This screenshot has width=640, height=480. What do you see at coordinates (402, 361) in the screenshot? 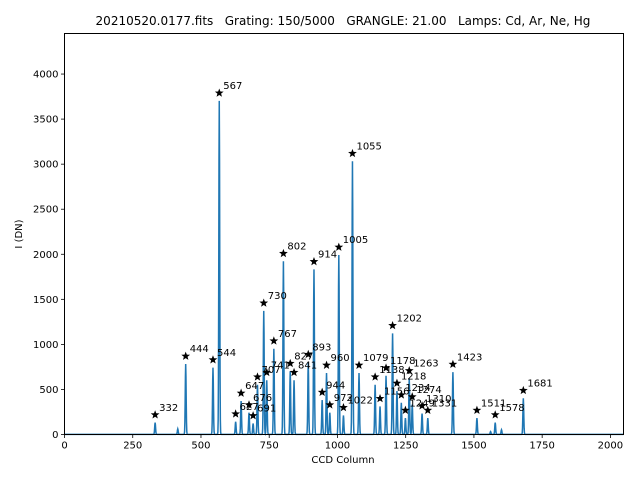
I see `peak-label: 1178` at bounding box center [402, 361].